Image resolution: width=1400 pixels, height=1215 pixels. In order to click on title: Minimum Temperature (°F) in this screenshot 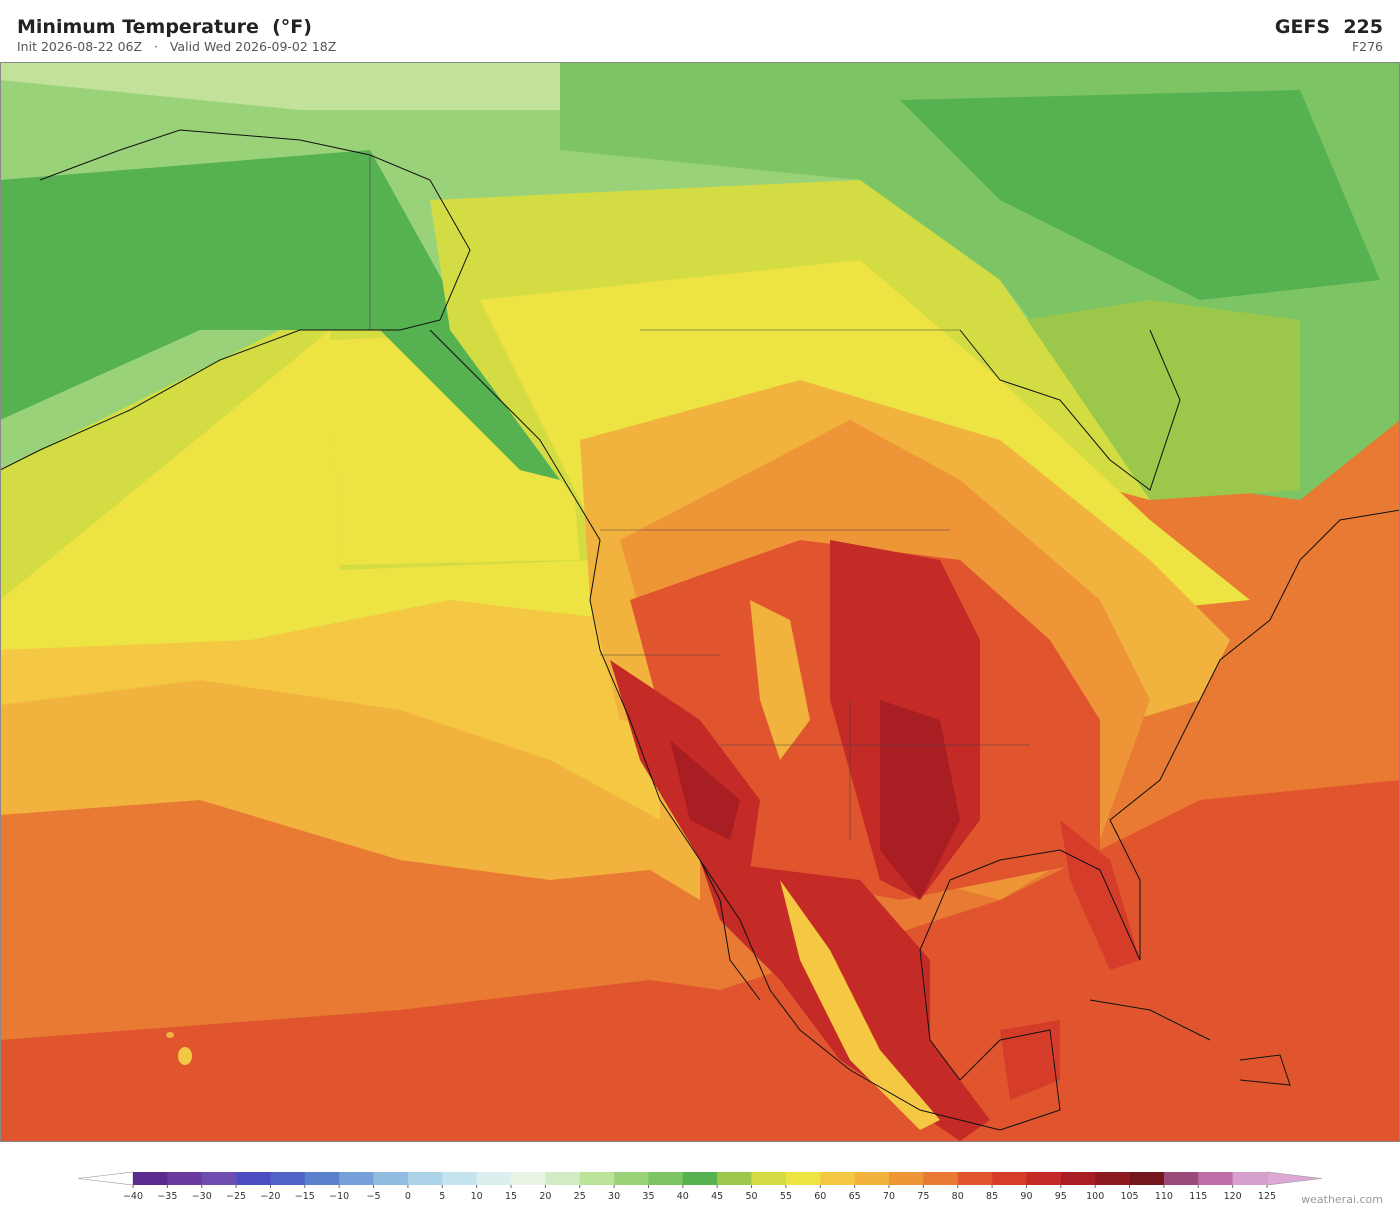, I will do `click(164, 27)`.